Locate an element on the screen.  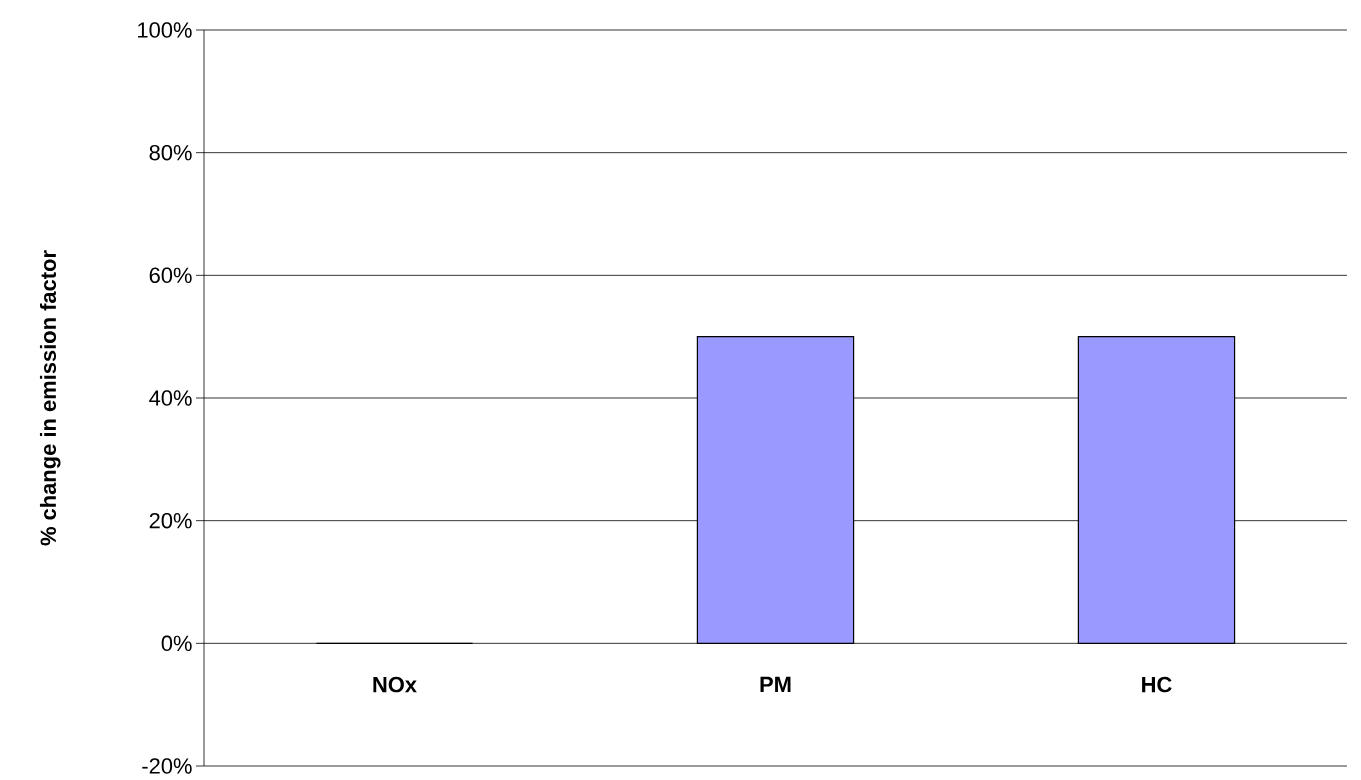
y-tick-label: 100% is located at coordinates (165, 30).